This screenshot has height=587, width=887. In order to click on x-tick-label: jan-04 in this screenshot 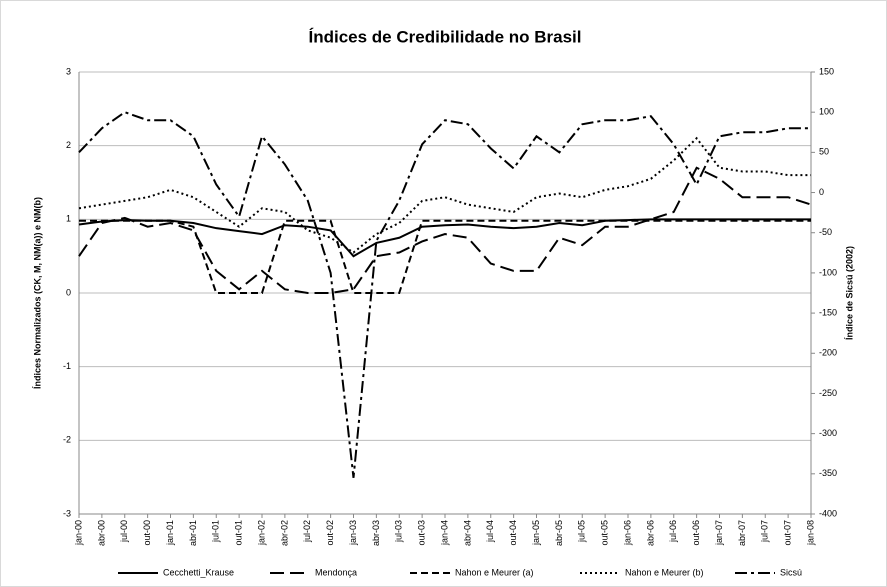, I will do `click(444, 533)`.